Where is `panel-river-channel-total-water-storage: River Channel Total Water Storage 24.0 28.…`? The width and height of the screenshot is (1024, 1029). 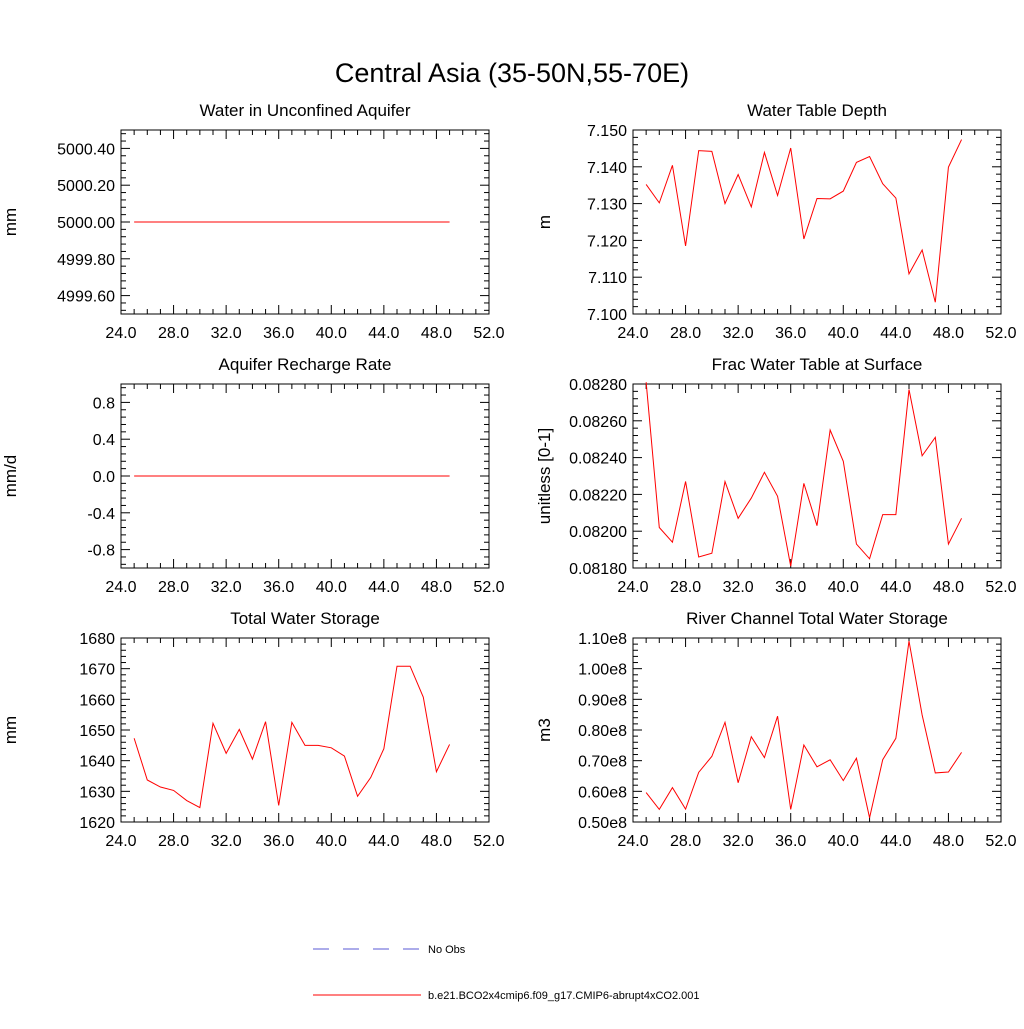
panel-river-channel-total-water-storage: River Channel Total Water Storage 24.0 28.… is located at coordinates (776, 729).